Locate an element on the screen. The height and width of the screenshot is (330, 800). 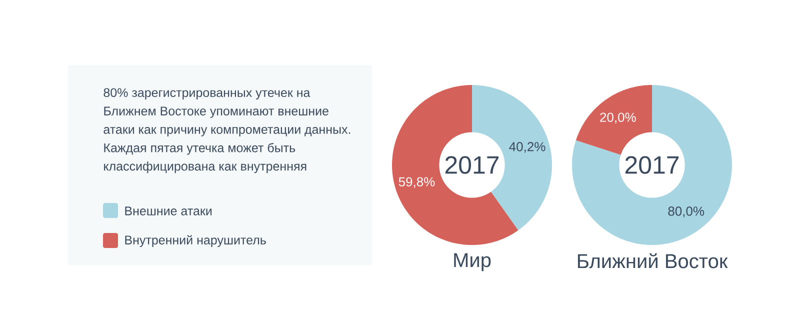
text: Ближний Восток is located at coordinates (653, 260).